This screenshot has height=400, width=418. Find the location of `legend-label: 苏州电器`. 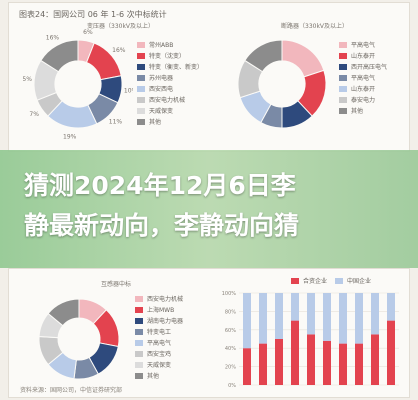

legend-label: 苏州电器 is located at coordinates (161, 78).